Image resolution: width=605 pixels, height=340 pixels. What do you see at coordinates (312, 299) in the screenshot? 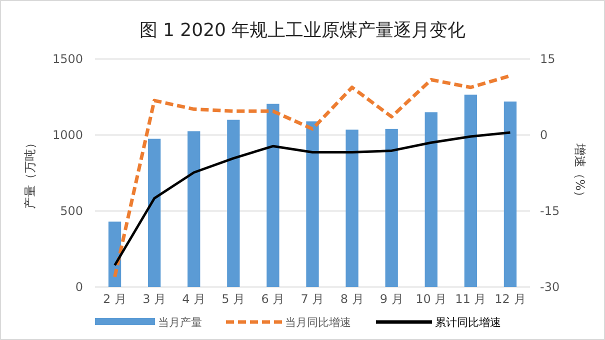
I see `x-tick-label: 7 月` at bounding box center [312, 299].